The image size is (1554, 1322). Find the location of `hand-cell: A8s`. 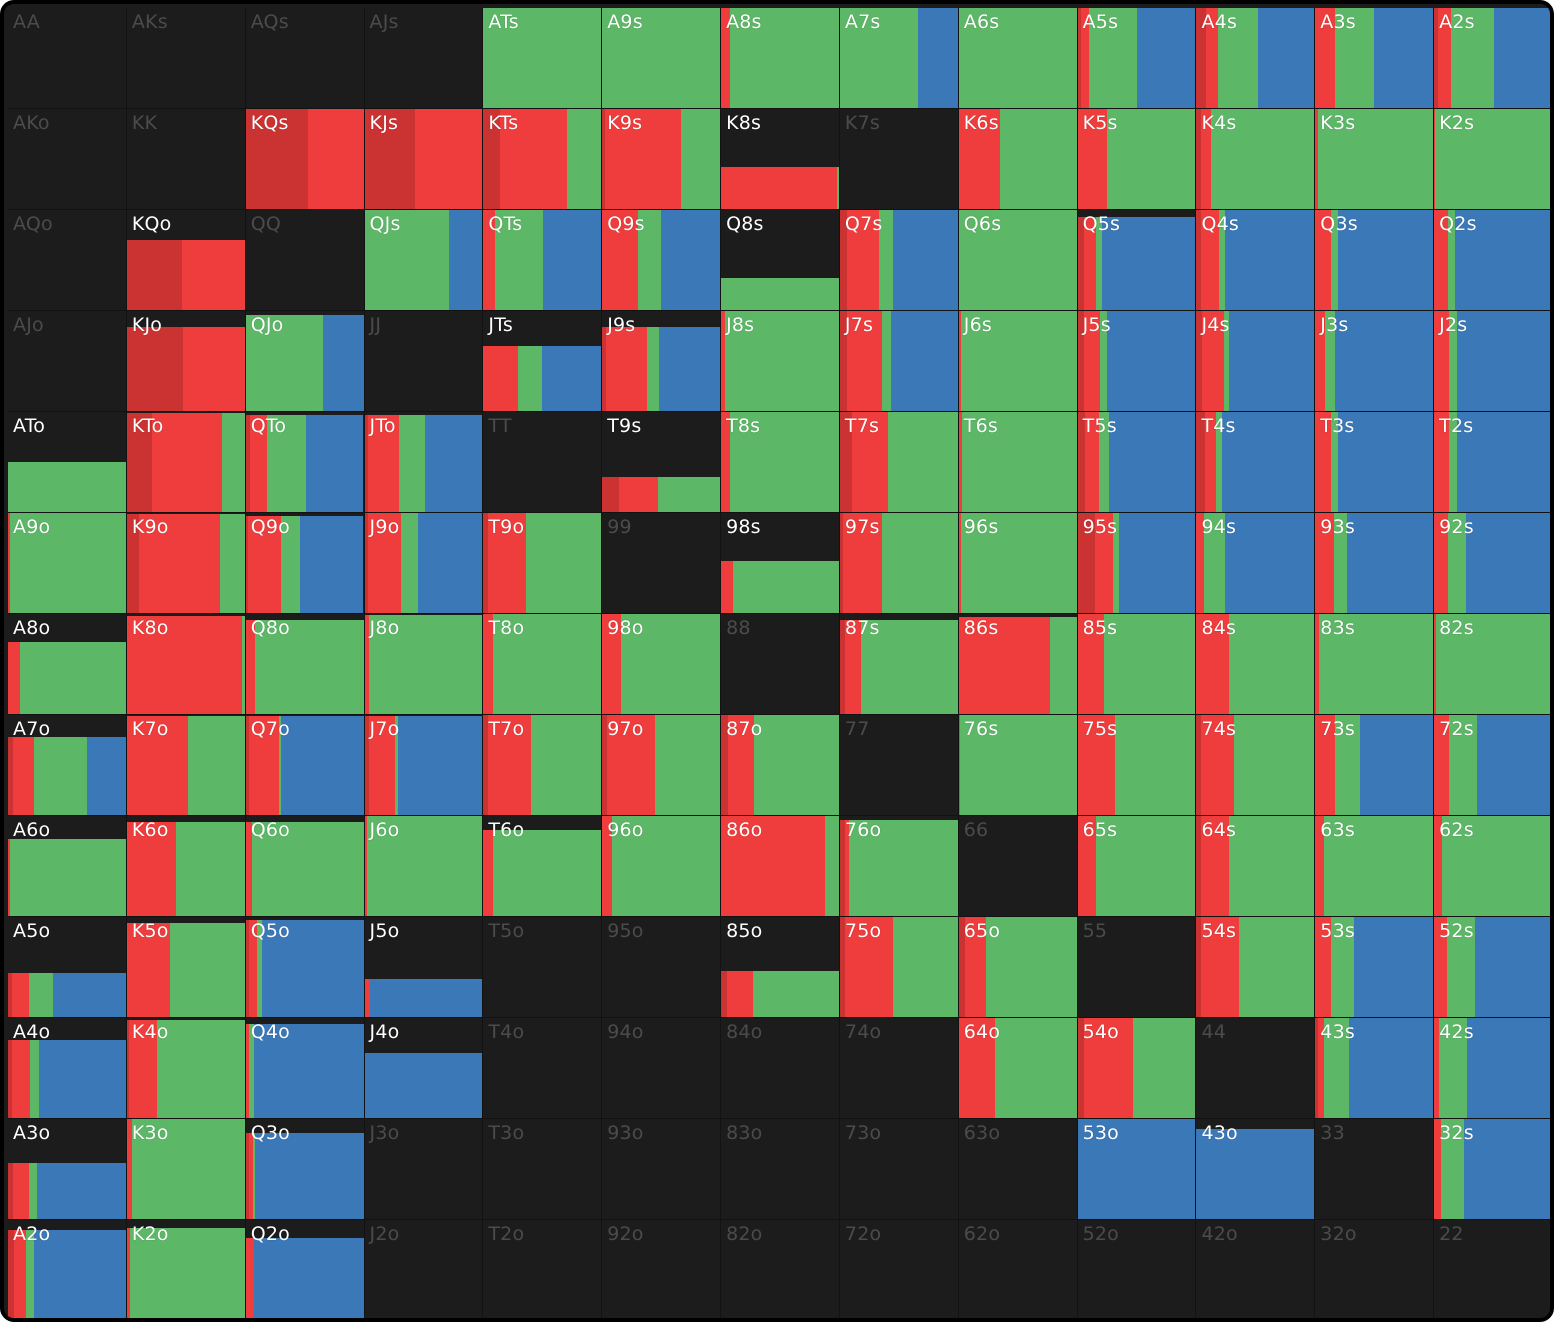

hand-cell: A8s is located at coordinates (780, 58).